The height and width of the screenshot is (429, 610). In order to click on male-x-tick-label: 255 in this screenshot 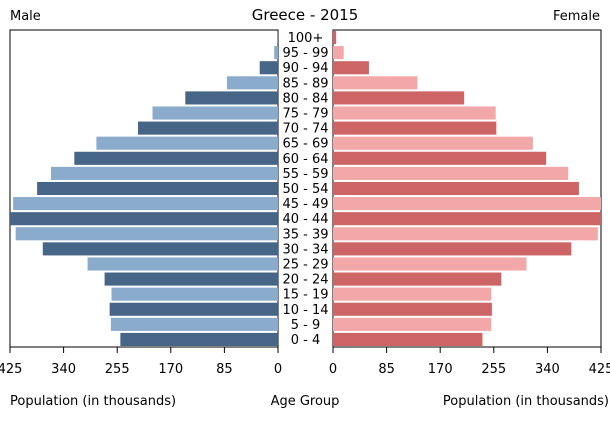, I will do `click(117, 369)`.